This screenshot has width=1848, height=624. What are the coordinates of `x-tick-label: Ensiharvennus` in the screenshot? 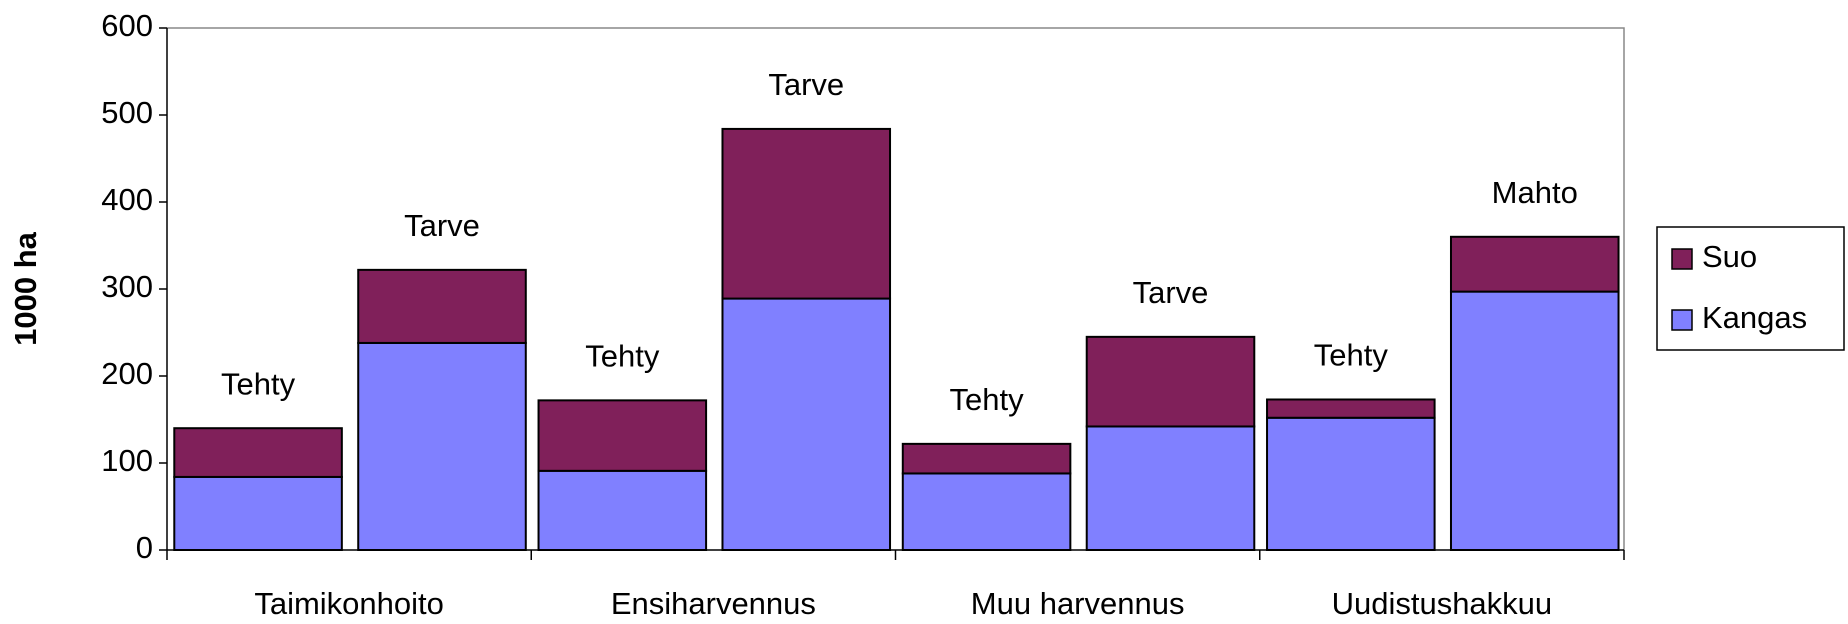 It's located at (713, 603).